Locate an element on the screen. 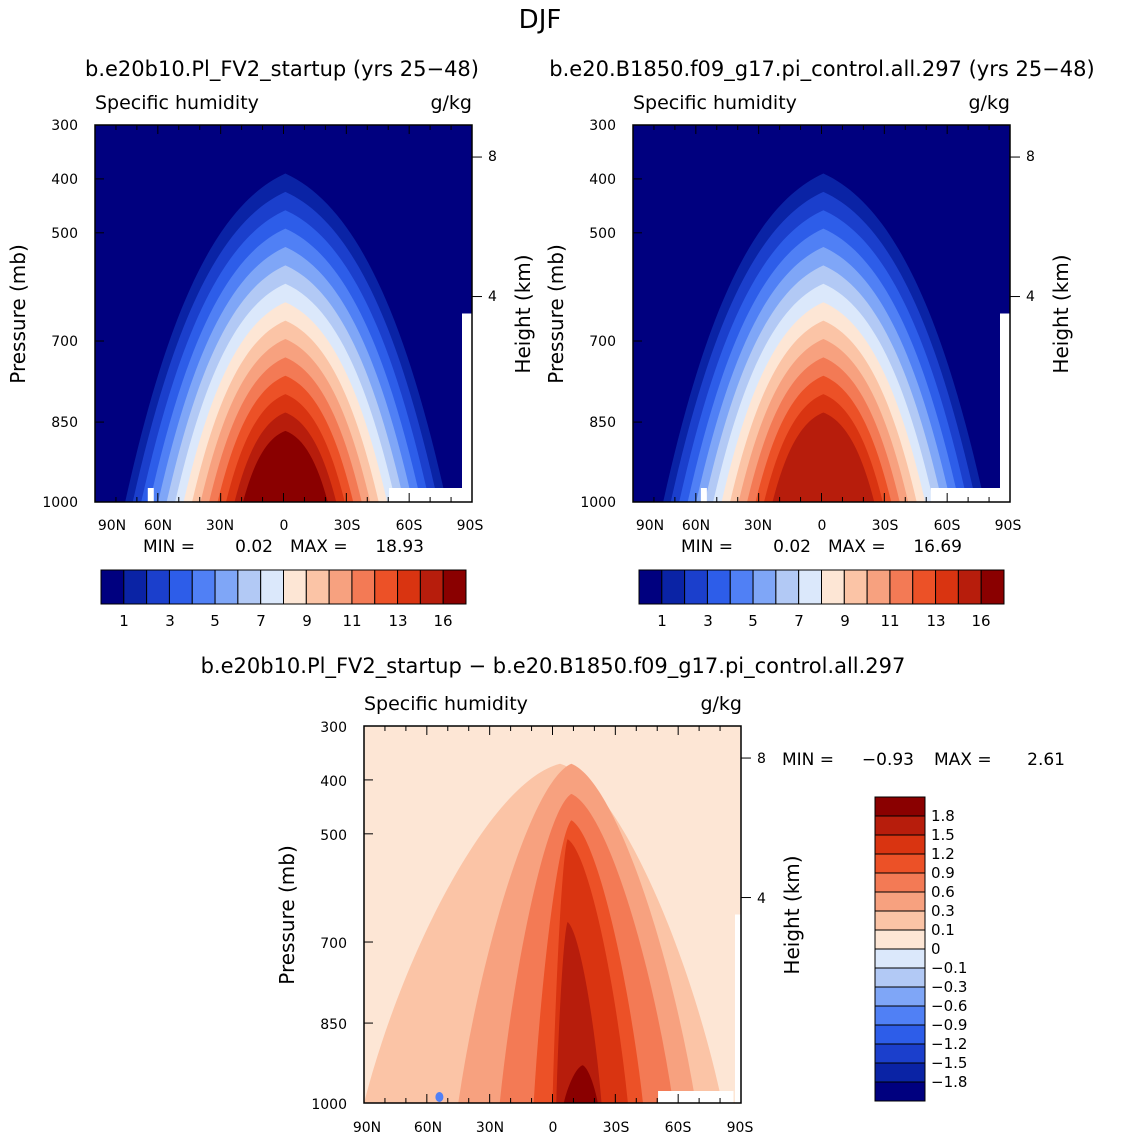 The width and height of the screenshot is (1136, 1140). panel-1-xtick-60s: 60S is located at coordinates (409, 526).